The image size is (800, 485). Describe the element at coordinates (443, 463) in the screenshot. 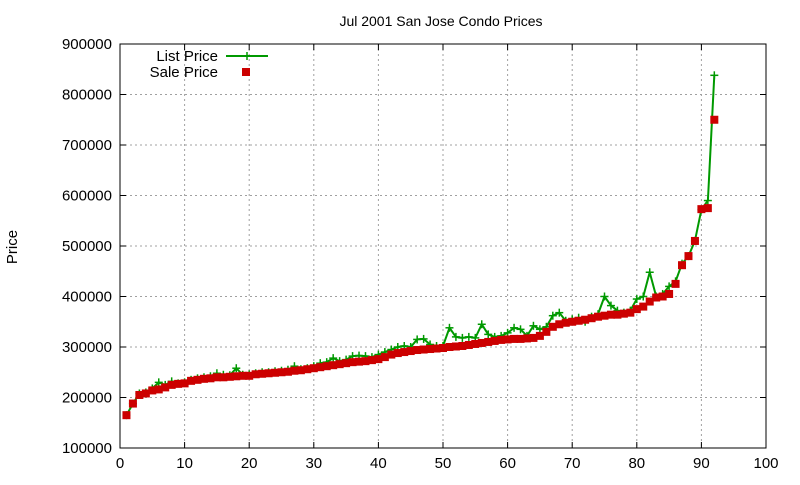

I see `x-tick-label: 50` at that location.